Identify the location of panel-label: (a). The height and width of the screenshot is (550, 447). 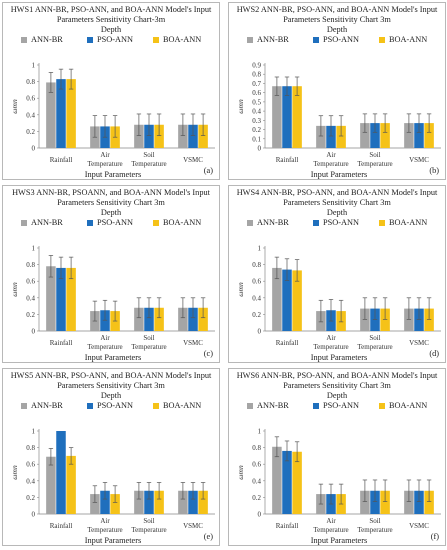
(208, 170).